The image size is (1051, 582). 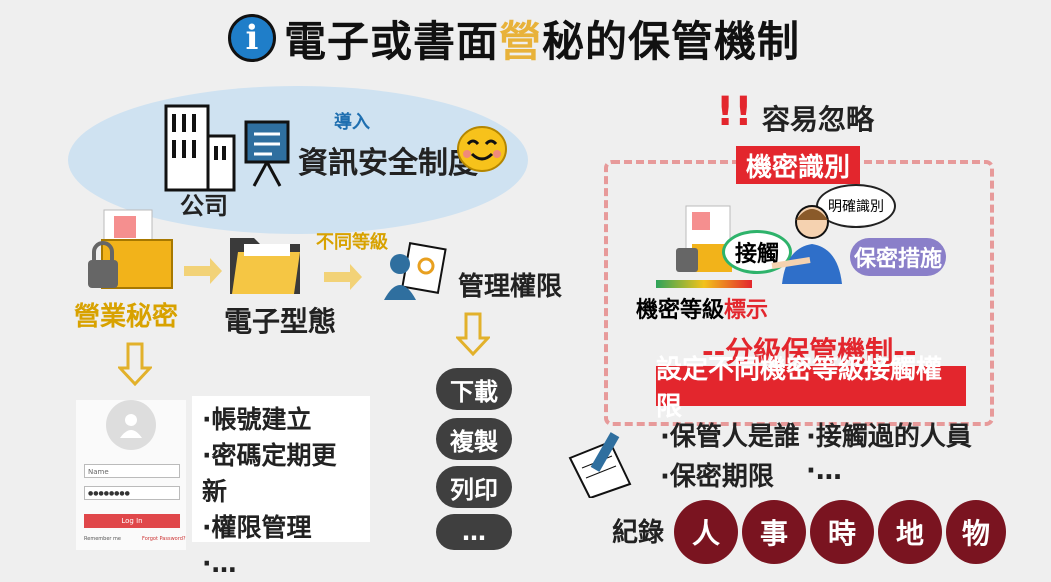 I want to click on download-pill: 下載, so click(x=474, y=389).